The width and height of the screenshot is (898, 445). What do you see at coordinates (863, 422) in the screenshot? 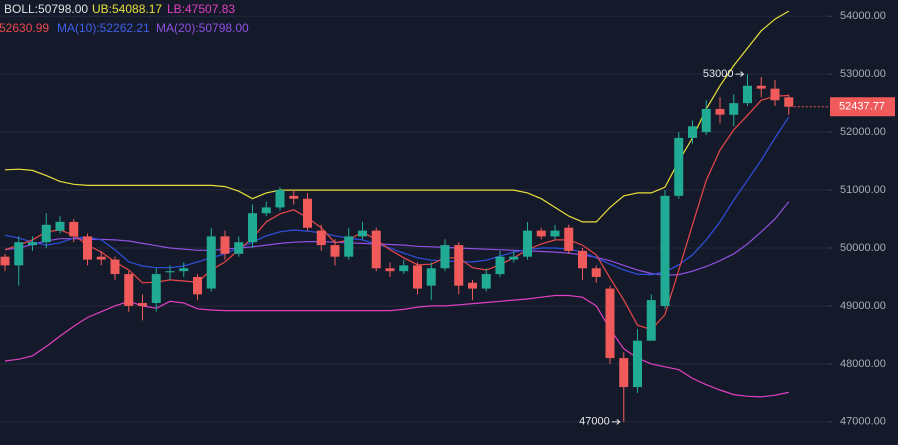
I see `y-tick-label: 47000.00` at bounding box center [863, 422].